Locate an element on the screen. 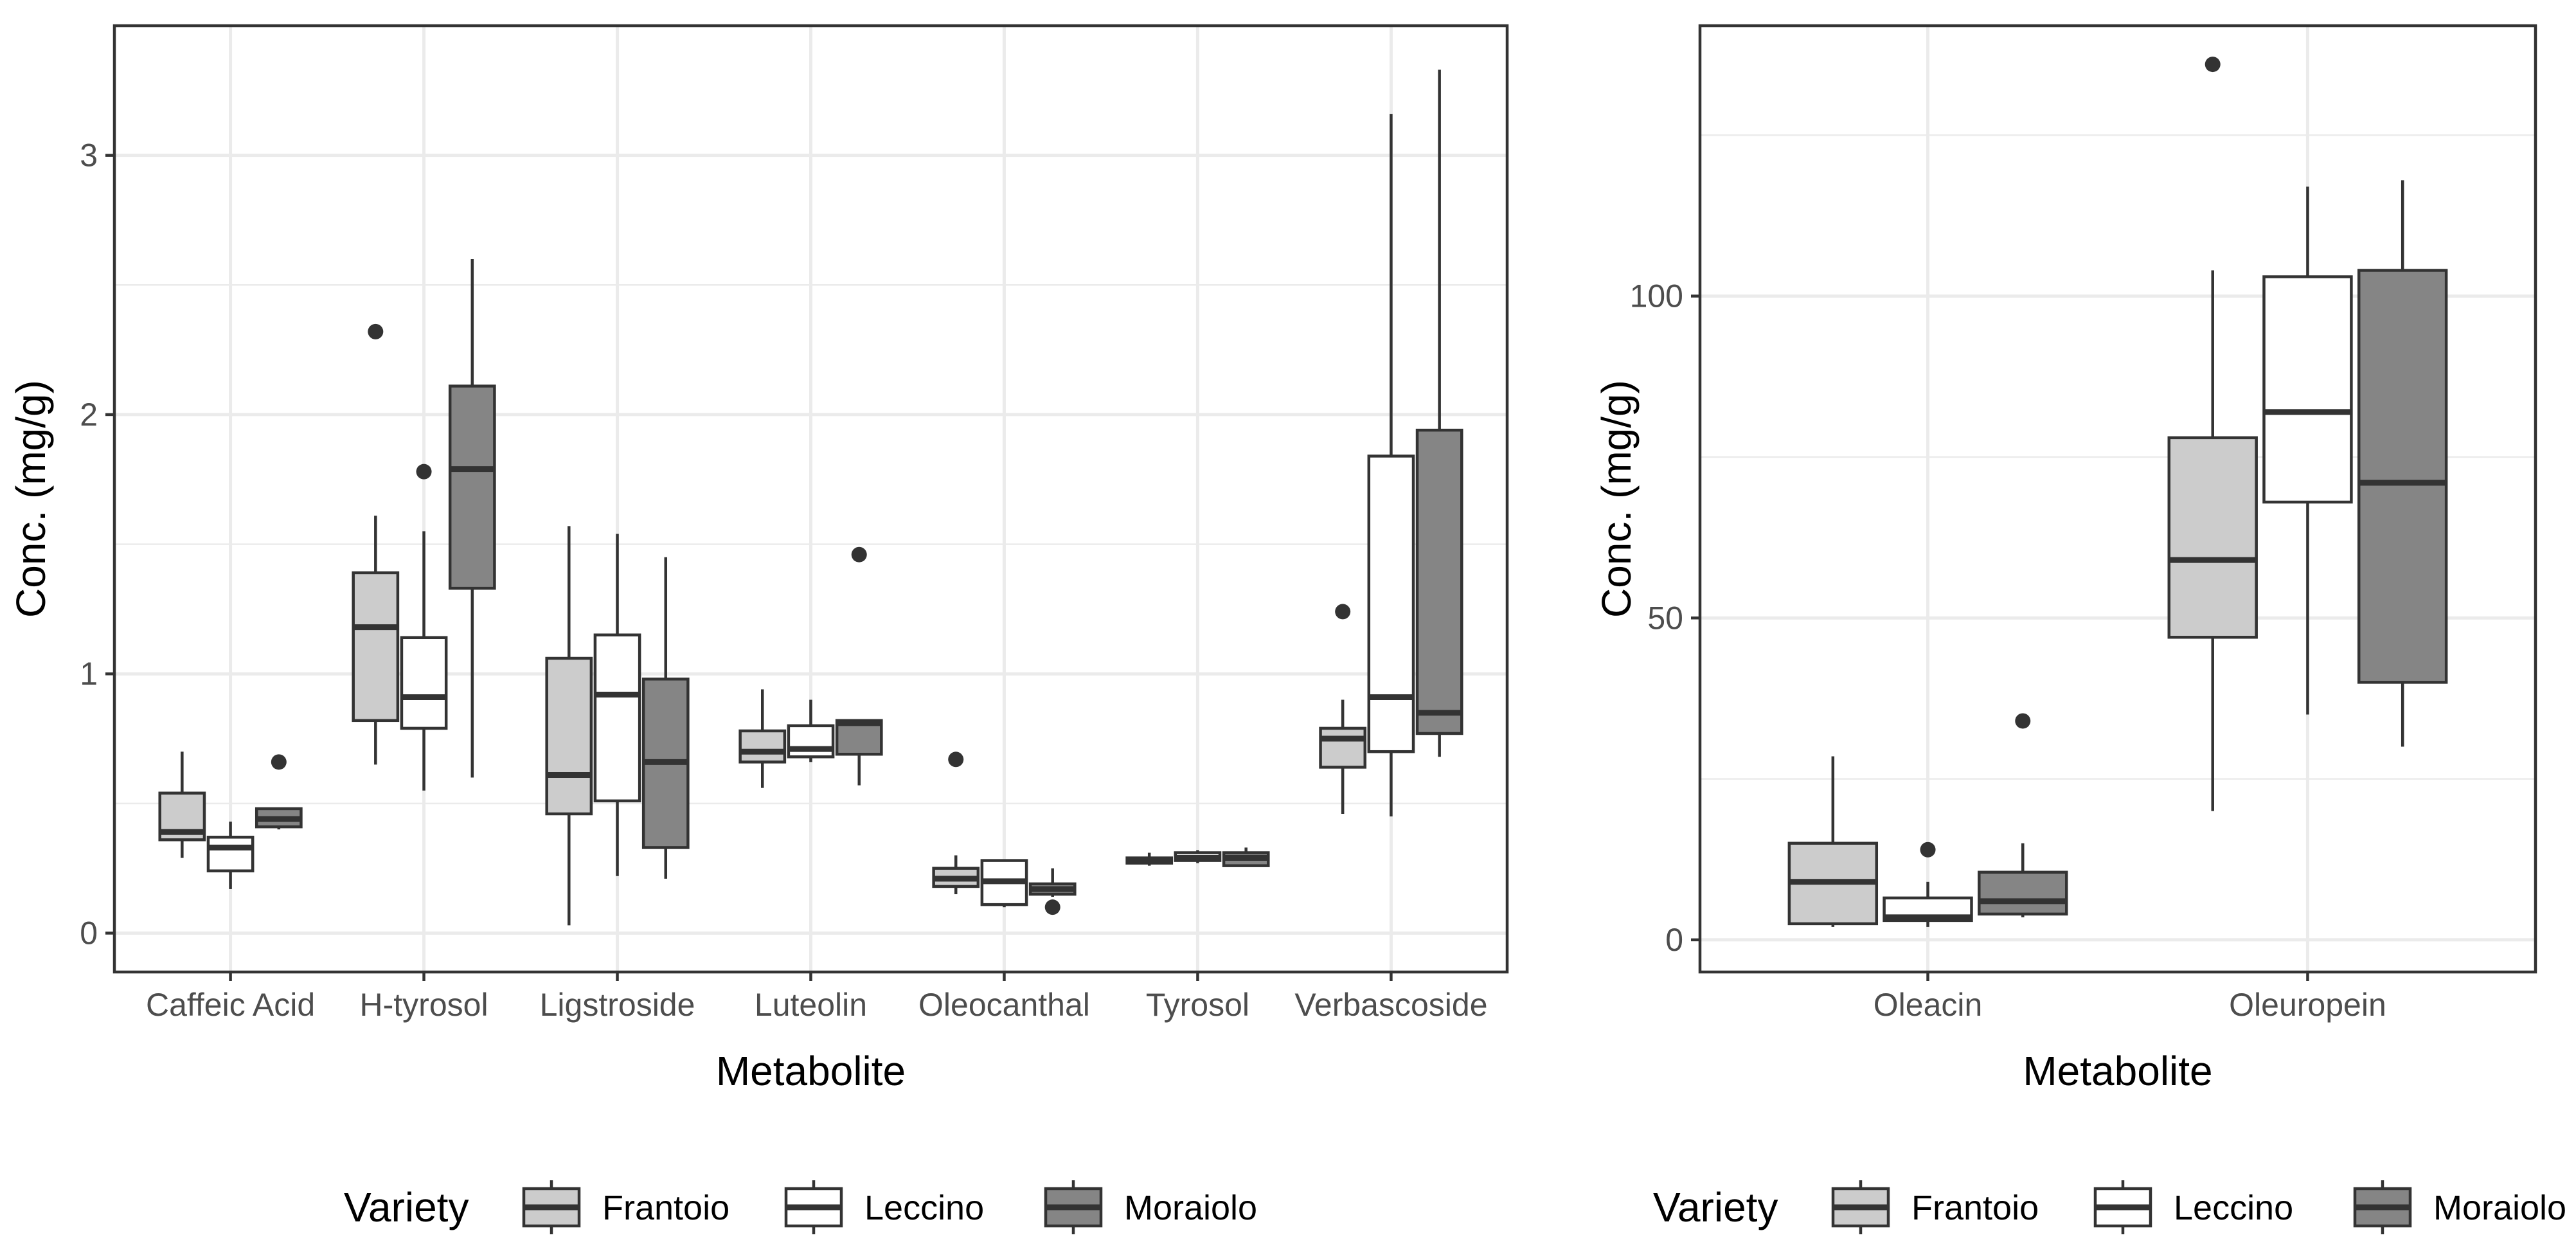 Image resolution: width=2576 pixels, height=1251 pixels. box-frantoio-ligstroside is located at coordinates (569, 726).